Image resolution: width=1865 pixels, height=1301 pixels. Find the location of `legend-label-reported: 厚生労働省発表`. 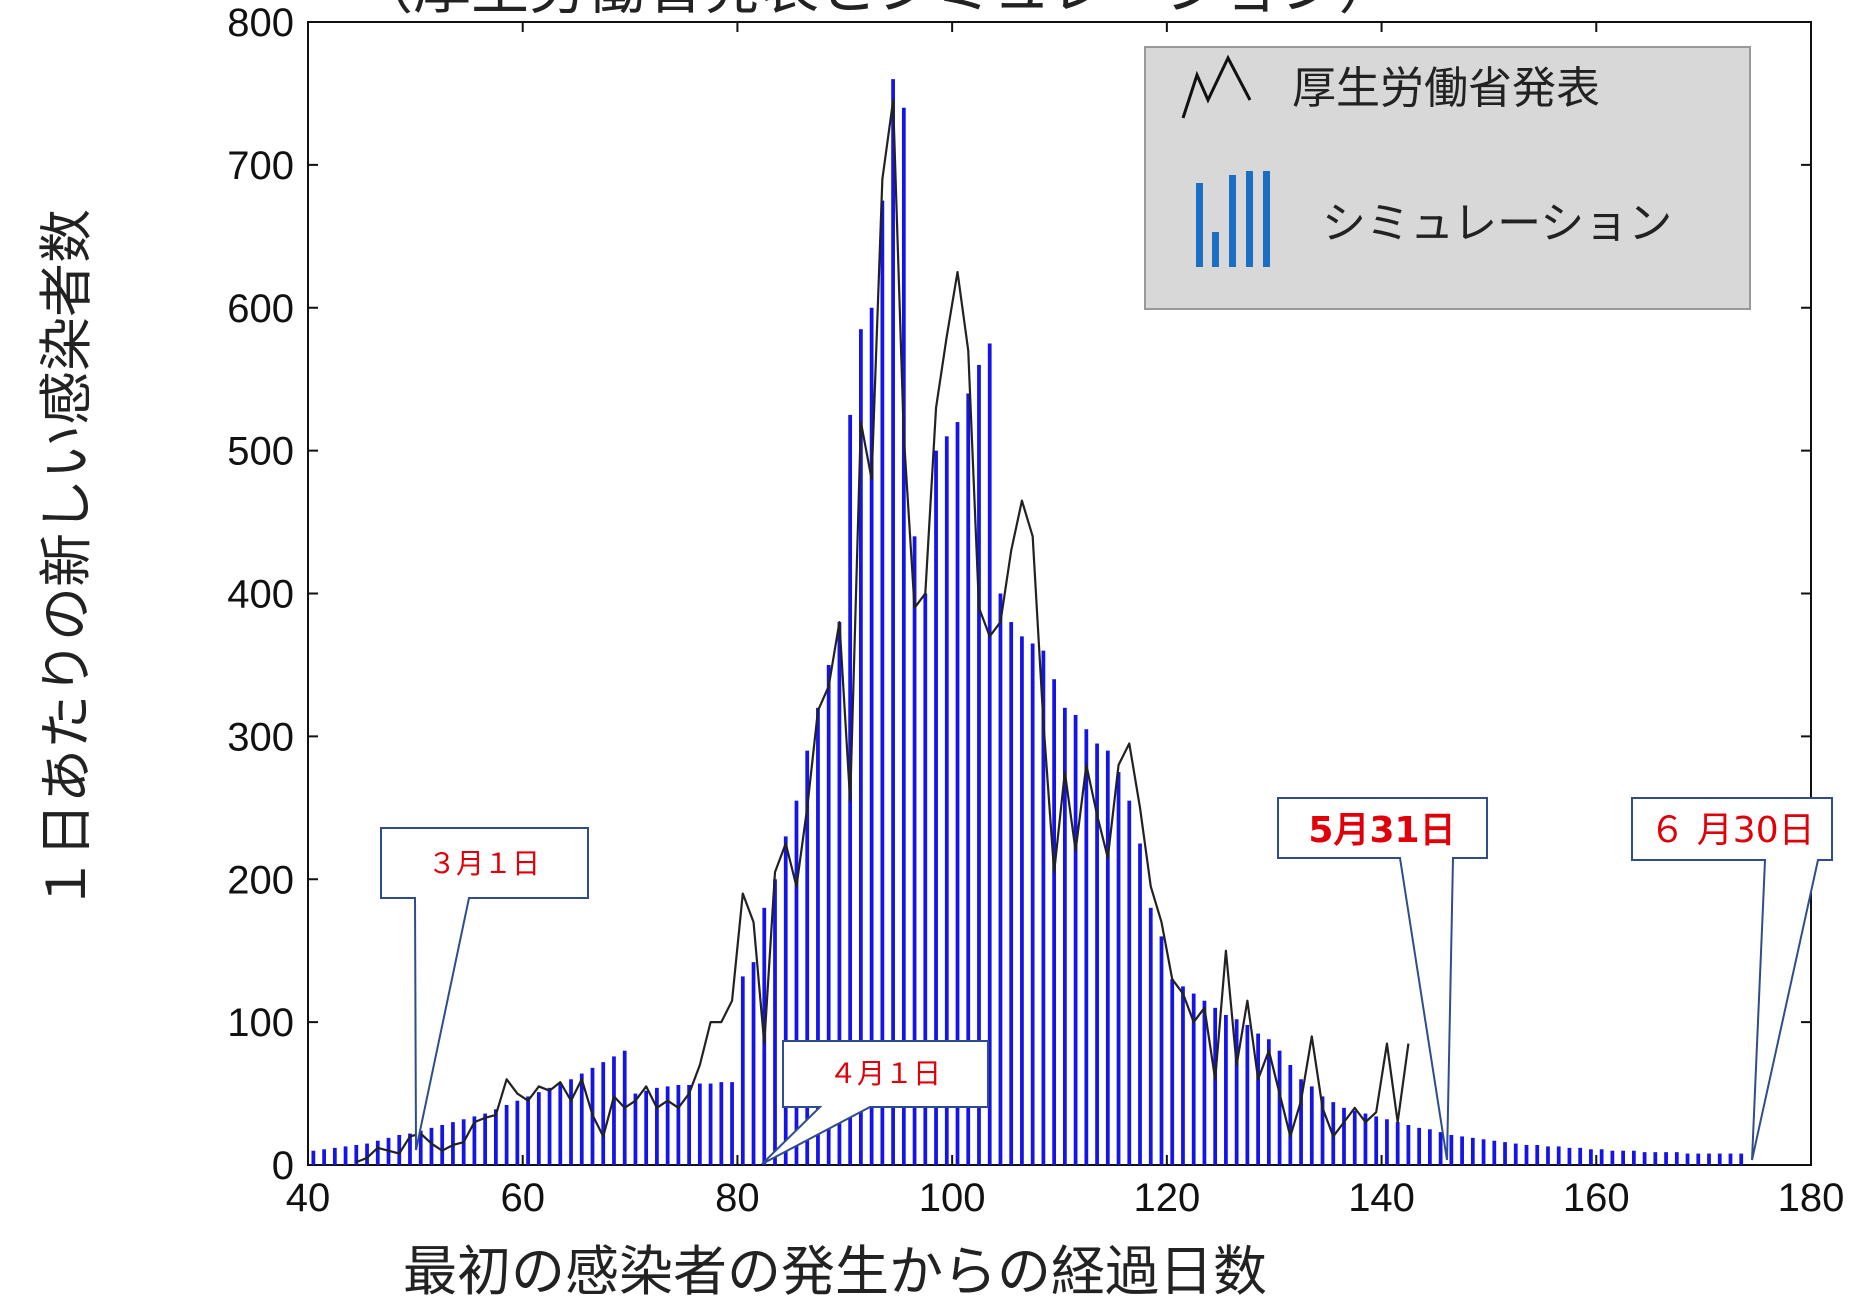

legend-label-reported: 厚生労働省発表 is located at coordinates (1446, 88).